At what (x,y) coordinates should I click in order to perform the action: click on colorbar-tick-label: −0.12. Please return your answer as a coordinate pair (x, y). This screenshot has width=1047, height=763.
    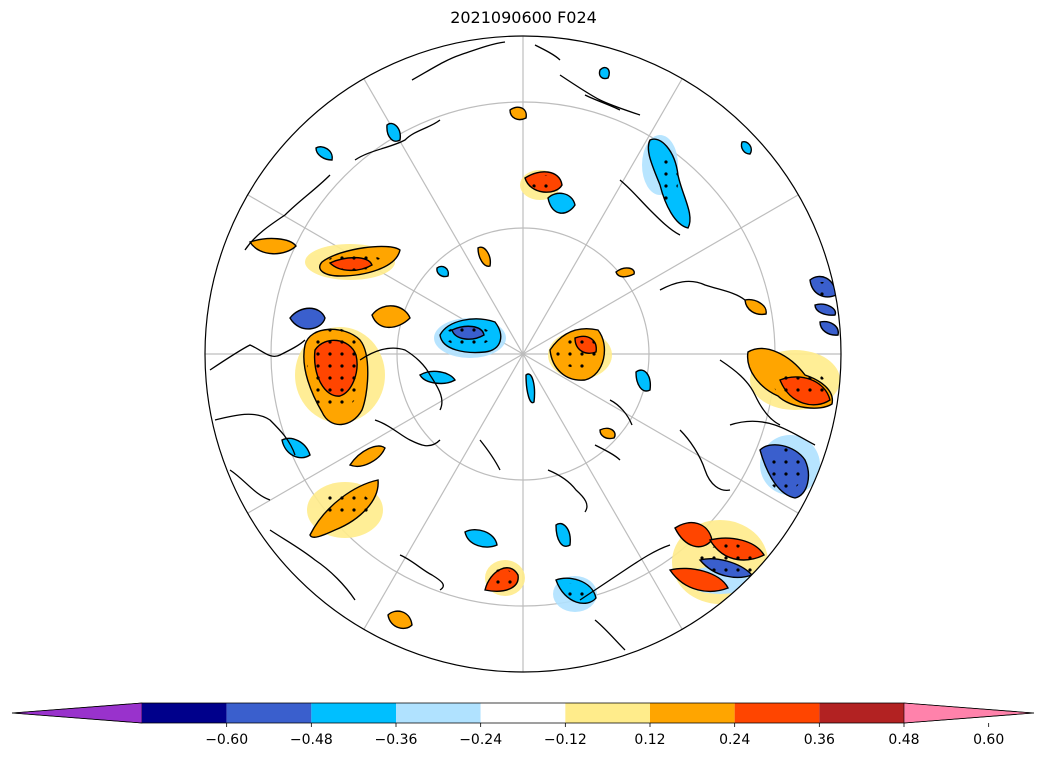
    Looking at the image, I should click on (565, 740).